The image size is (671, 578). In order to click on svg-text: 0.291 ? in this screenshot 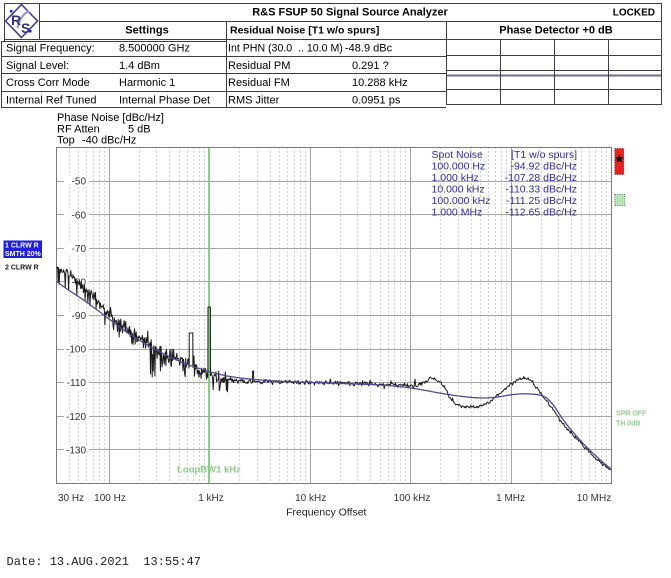, I will do `click(370, 66)`.